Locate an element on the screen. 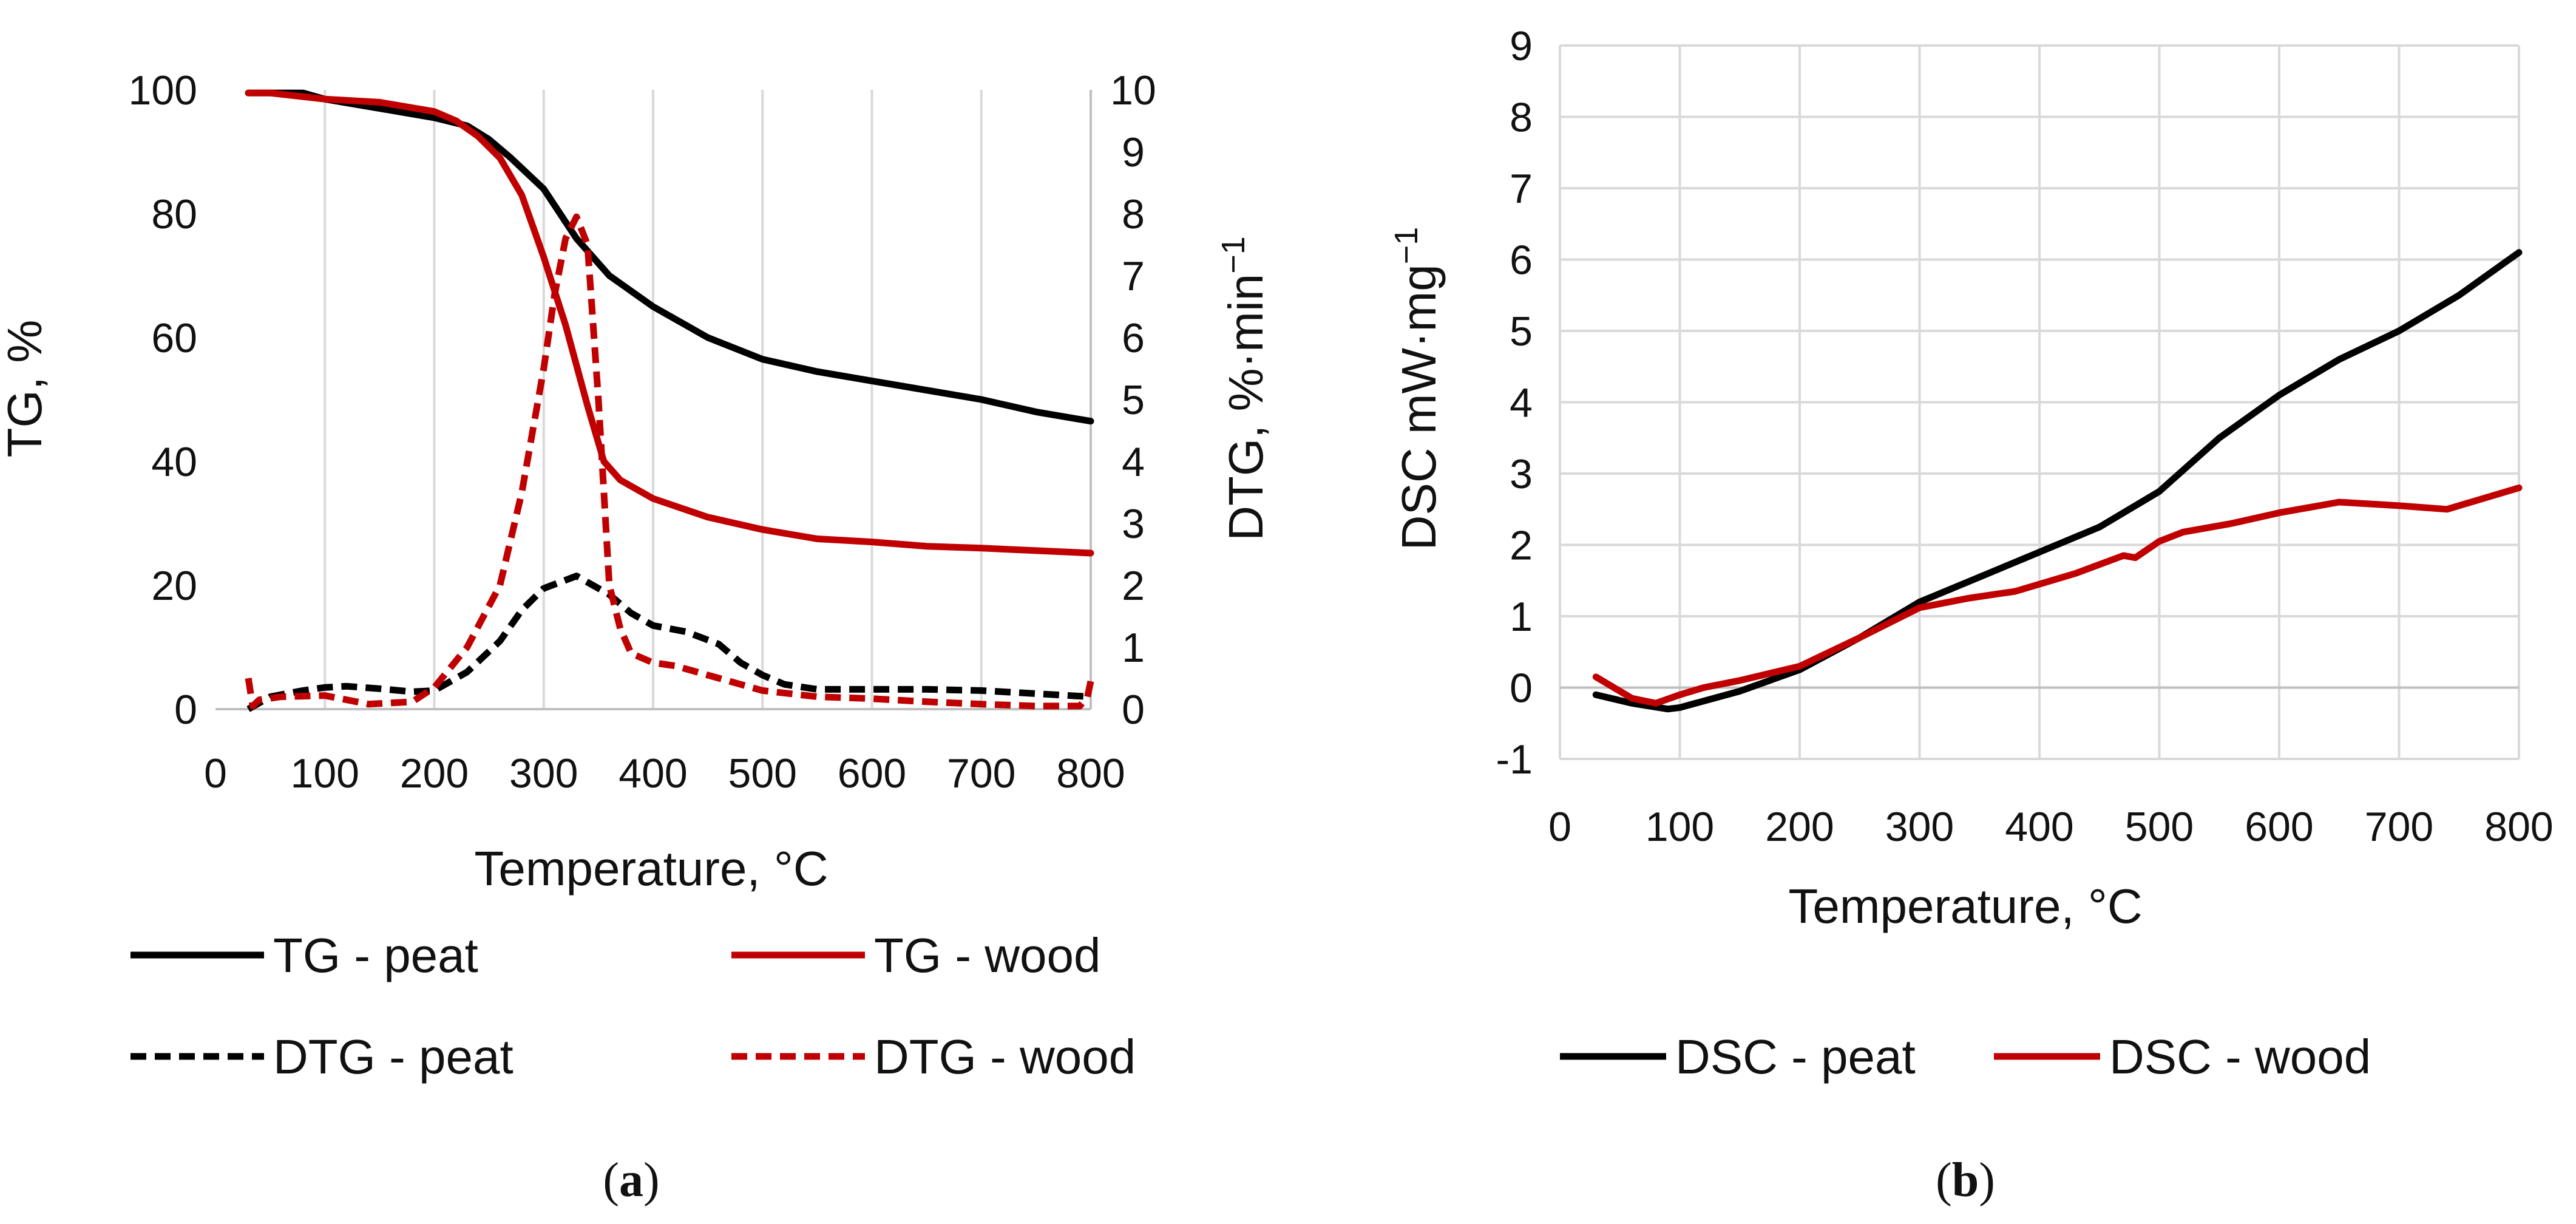 This screenshot has height=1224, width=2576. panel-b-y-axis-title-superscript: −1 is located at coordinates (1406, 246).